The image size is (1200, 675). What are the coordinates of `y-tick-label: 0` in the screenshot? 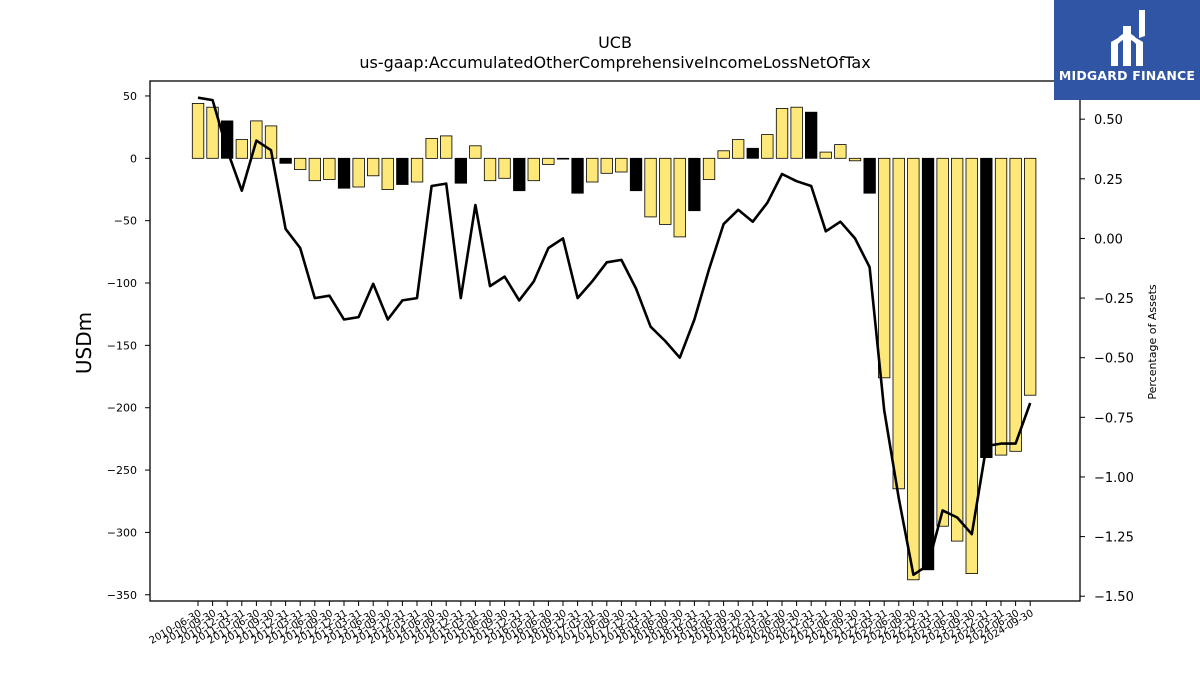 It's located at (133, 158).